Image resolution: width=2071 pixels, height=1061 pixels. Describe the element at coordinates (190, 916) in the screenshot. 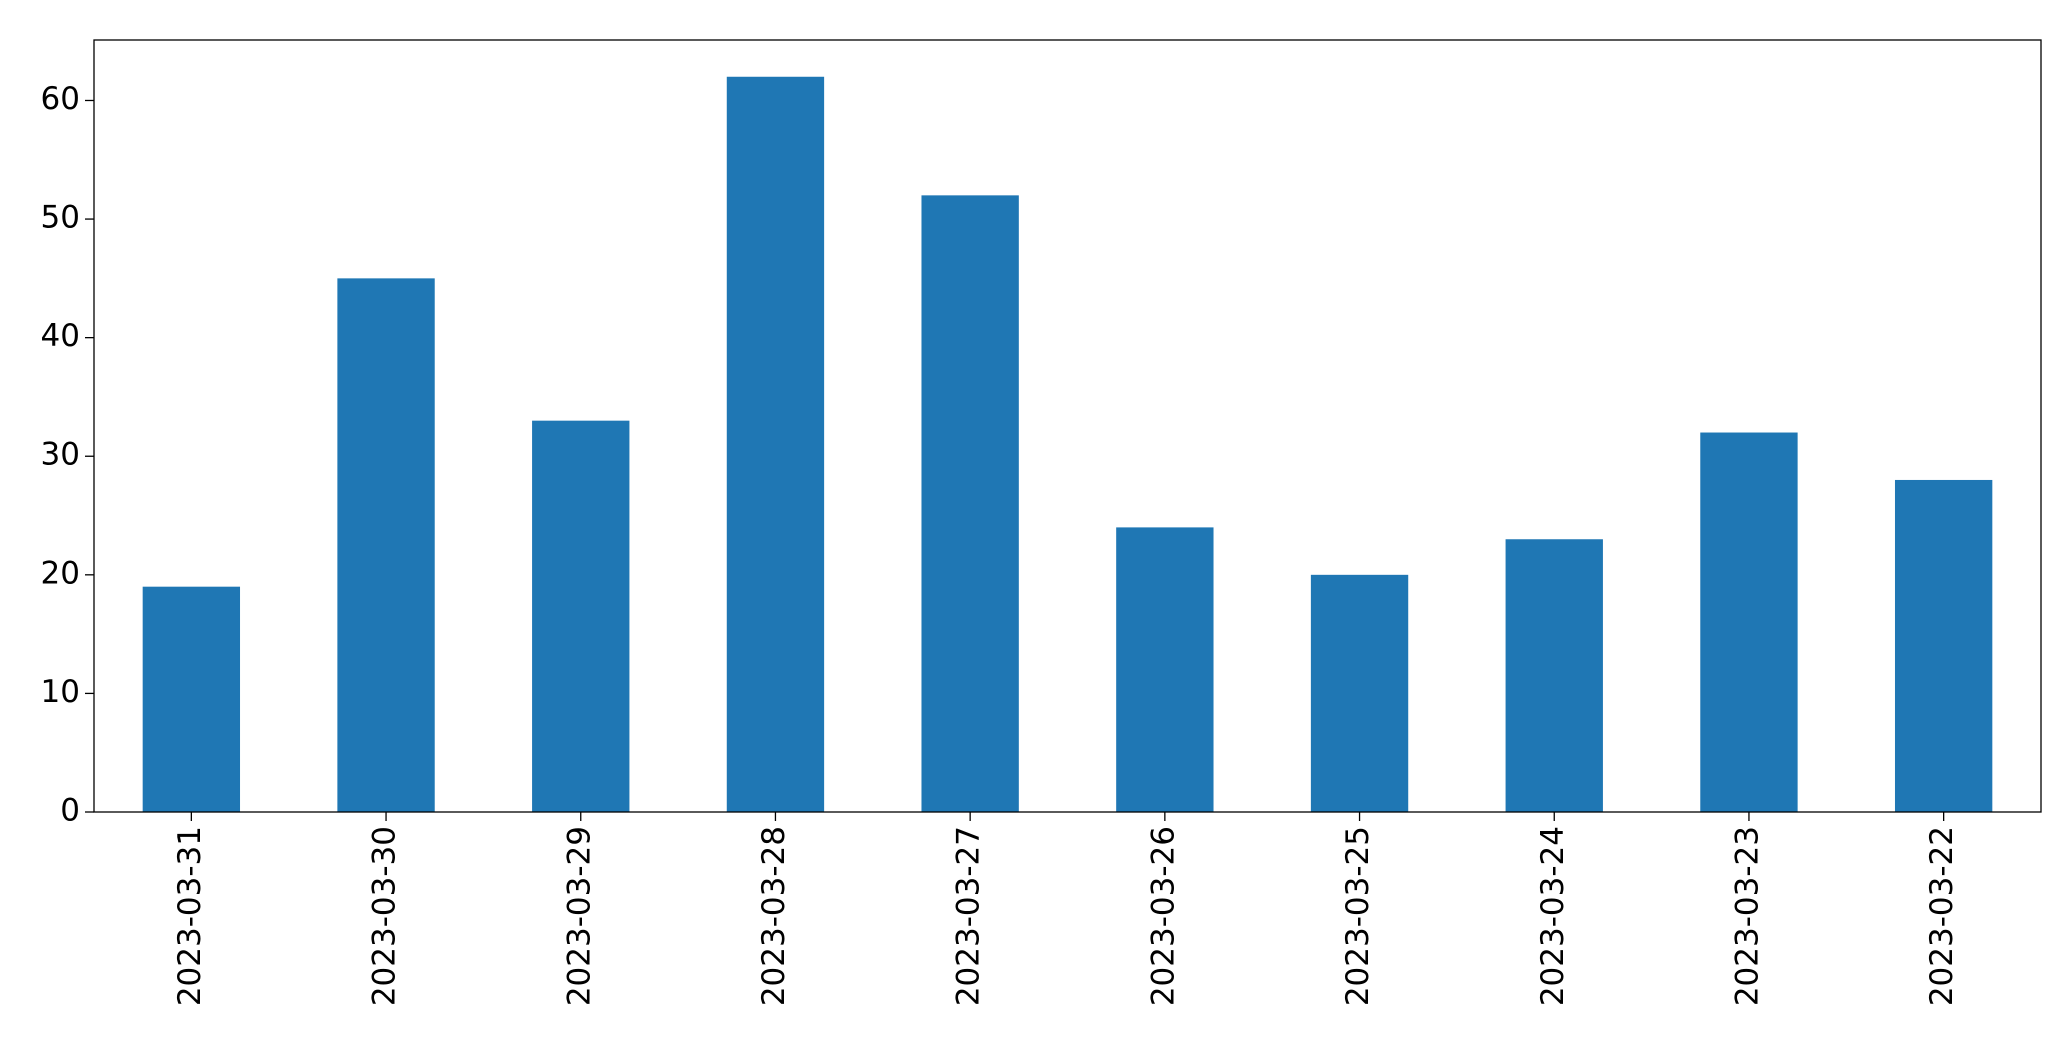

I see `x-tick-label: 2023-03-31` at that location.